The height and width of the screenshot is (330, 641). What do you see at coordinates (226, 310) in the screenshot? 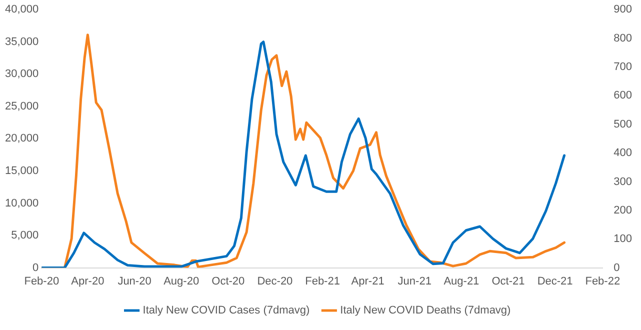
I see `legend-label: Italy New COVID Cases (7dmavg)` at bounding box center [226, 310].